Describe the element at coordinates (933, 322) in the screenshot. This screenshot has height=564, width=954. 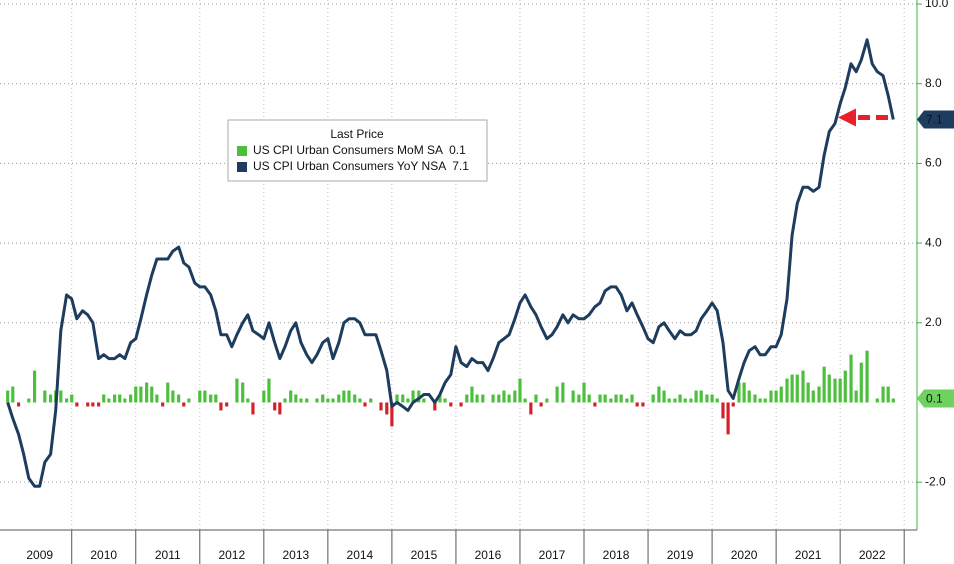
I see `y-tick-label: 2.0` at that location.